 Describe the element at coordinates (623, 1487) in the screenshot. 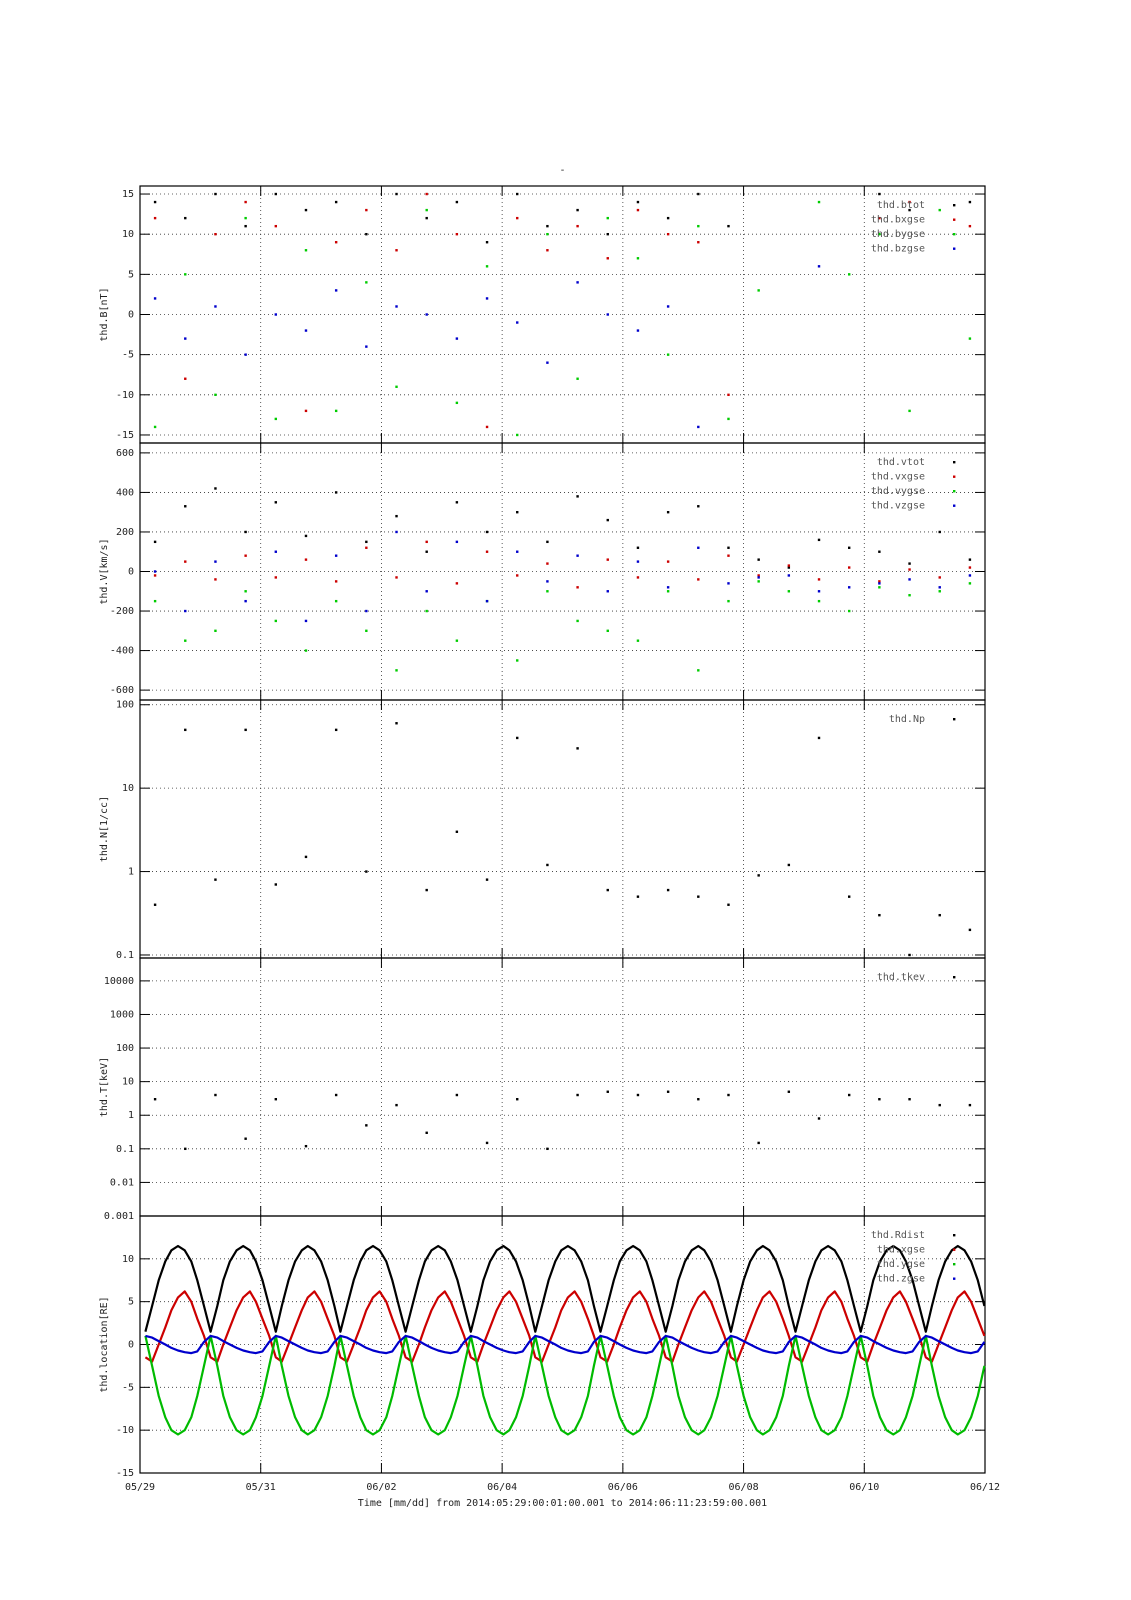

I see `x-tick-label: 06/06` at that location.